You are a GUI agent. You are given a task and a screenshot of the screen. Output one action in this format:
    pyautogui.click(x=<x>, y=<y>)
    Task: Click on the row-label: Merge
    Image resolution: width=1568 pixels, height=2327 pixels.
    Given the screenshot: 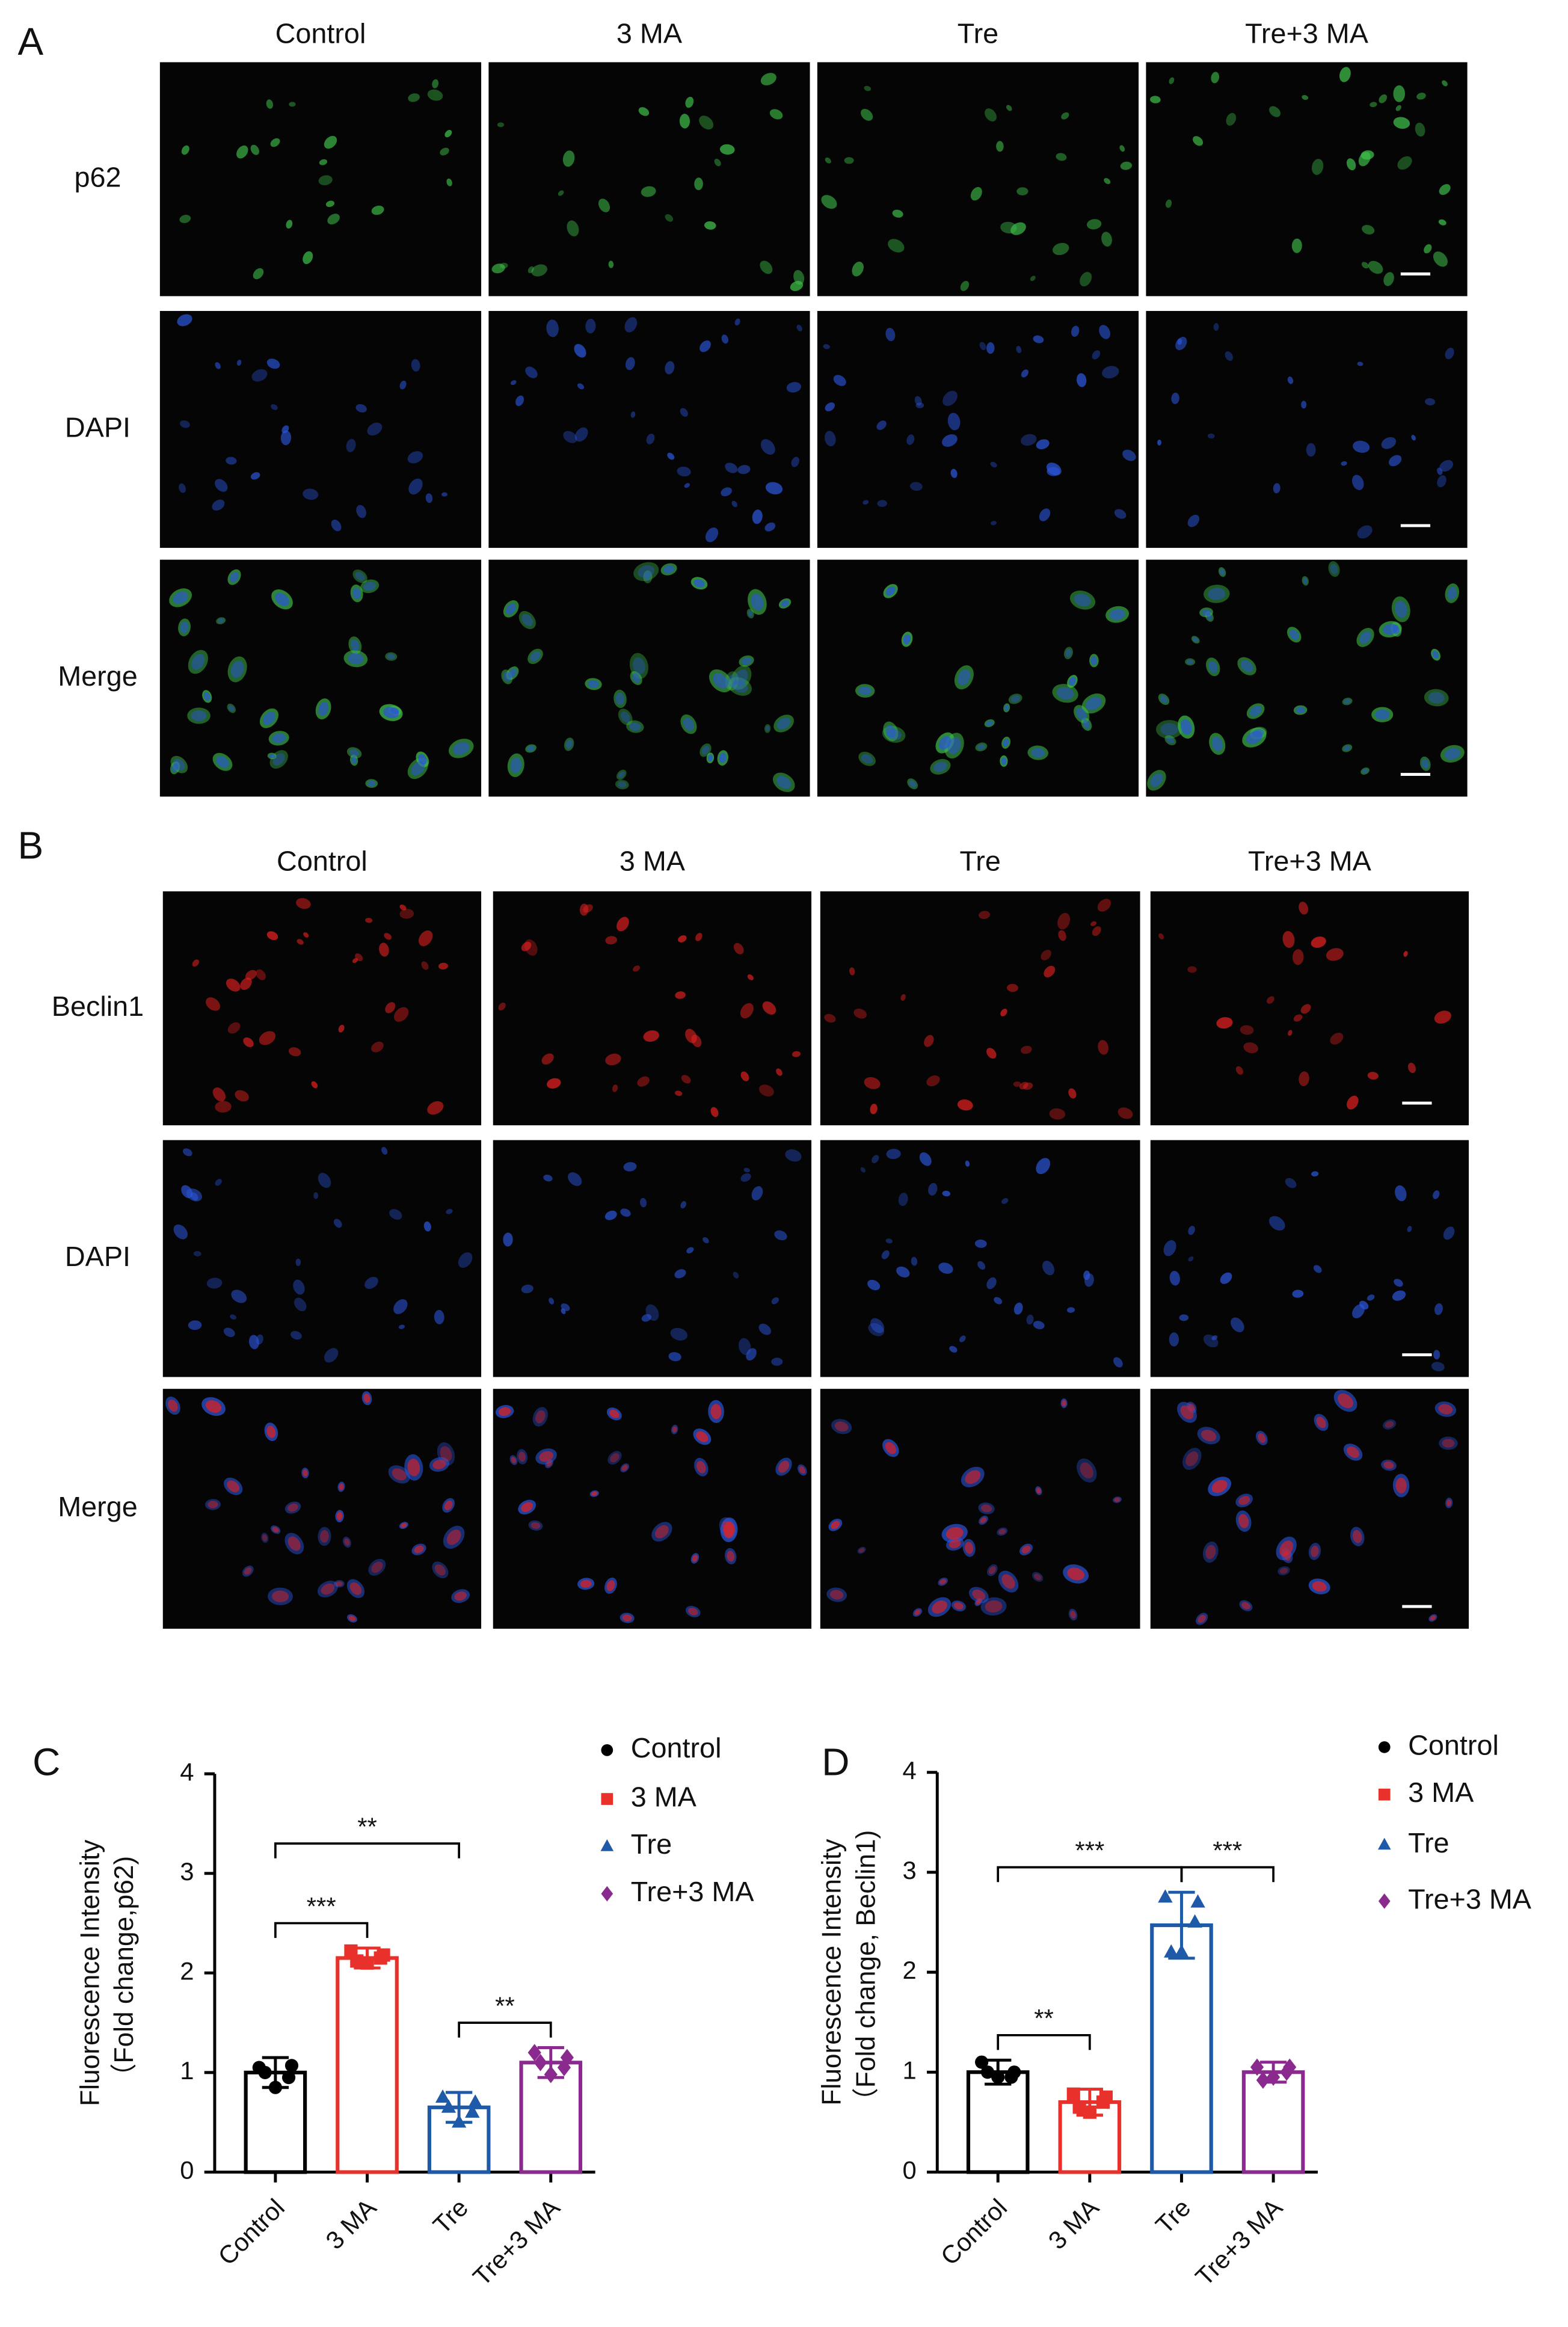 What is the action you would take?
    pyautogui.click(x=98, y=676)
    